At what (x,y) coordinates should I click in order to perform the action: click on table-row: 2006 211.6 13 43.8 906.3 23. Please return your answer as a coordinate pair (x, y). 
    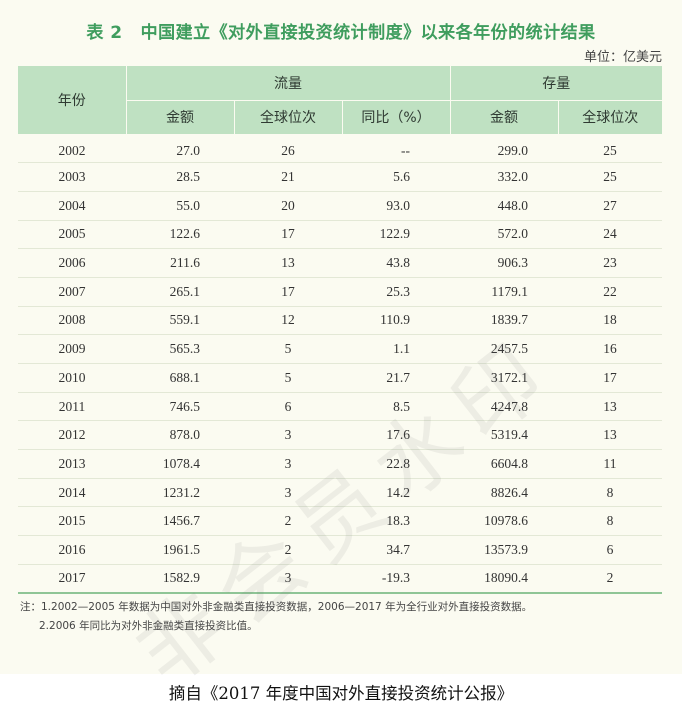
    Looking at the image, I should click on (340, 263).